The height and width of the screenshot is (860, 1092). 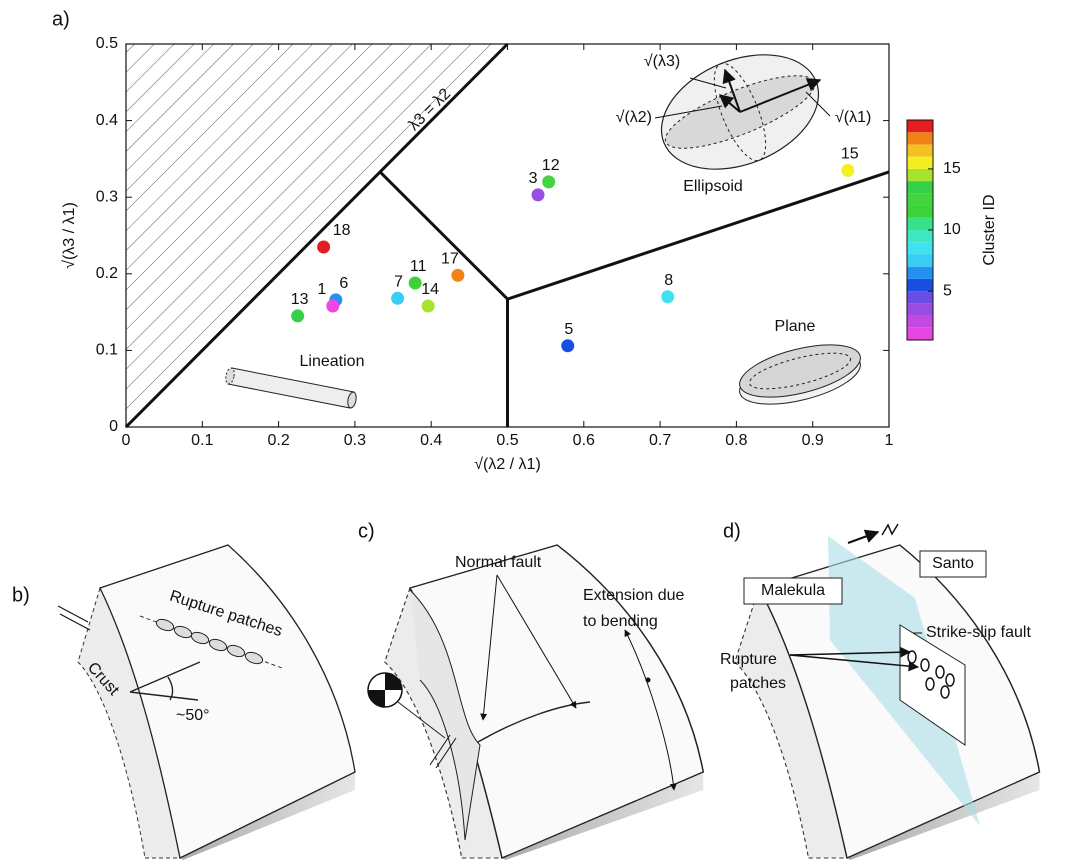 I want to click on colorbar-tick-label: 10, so click(x=952, y=229).